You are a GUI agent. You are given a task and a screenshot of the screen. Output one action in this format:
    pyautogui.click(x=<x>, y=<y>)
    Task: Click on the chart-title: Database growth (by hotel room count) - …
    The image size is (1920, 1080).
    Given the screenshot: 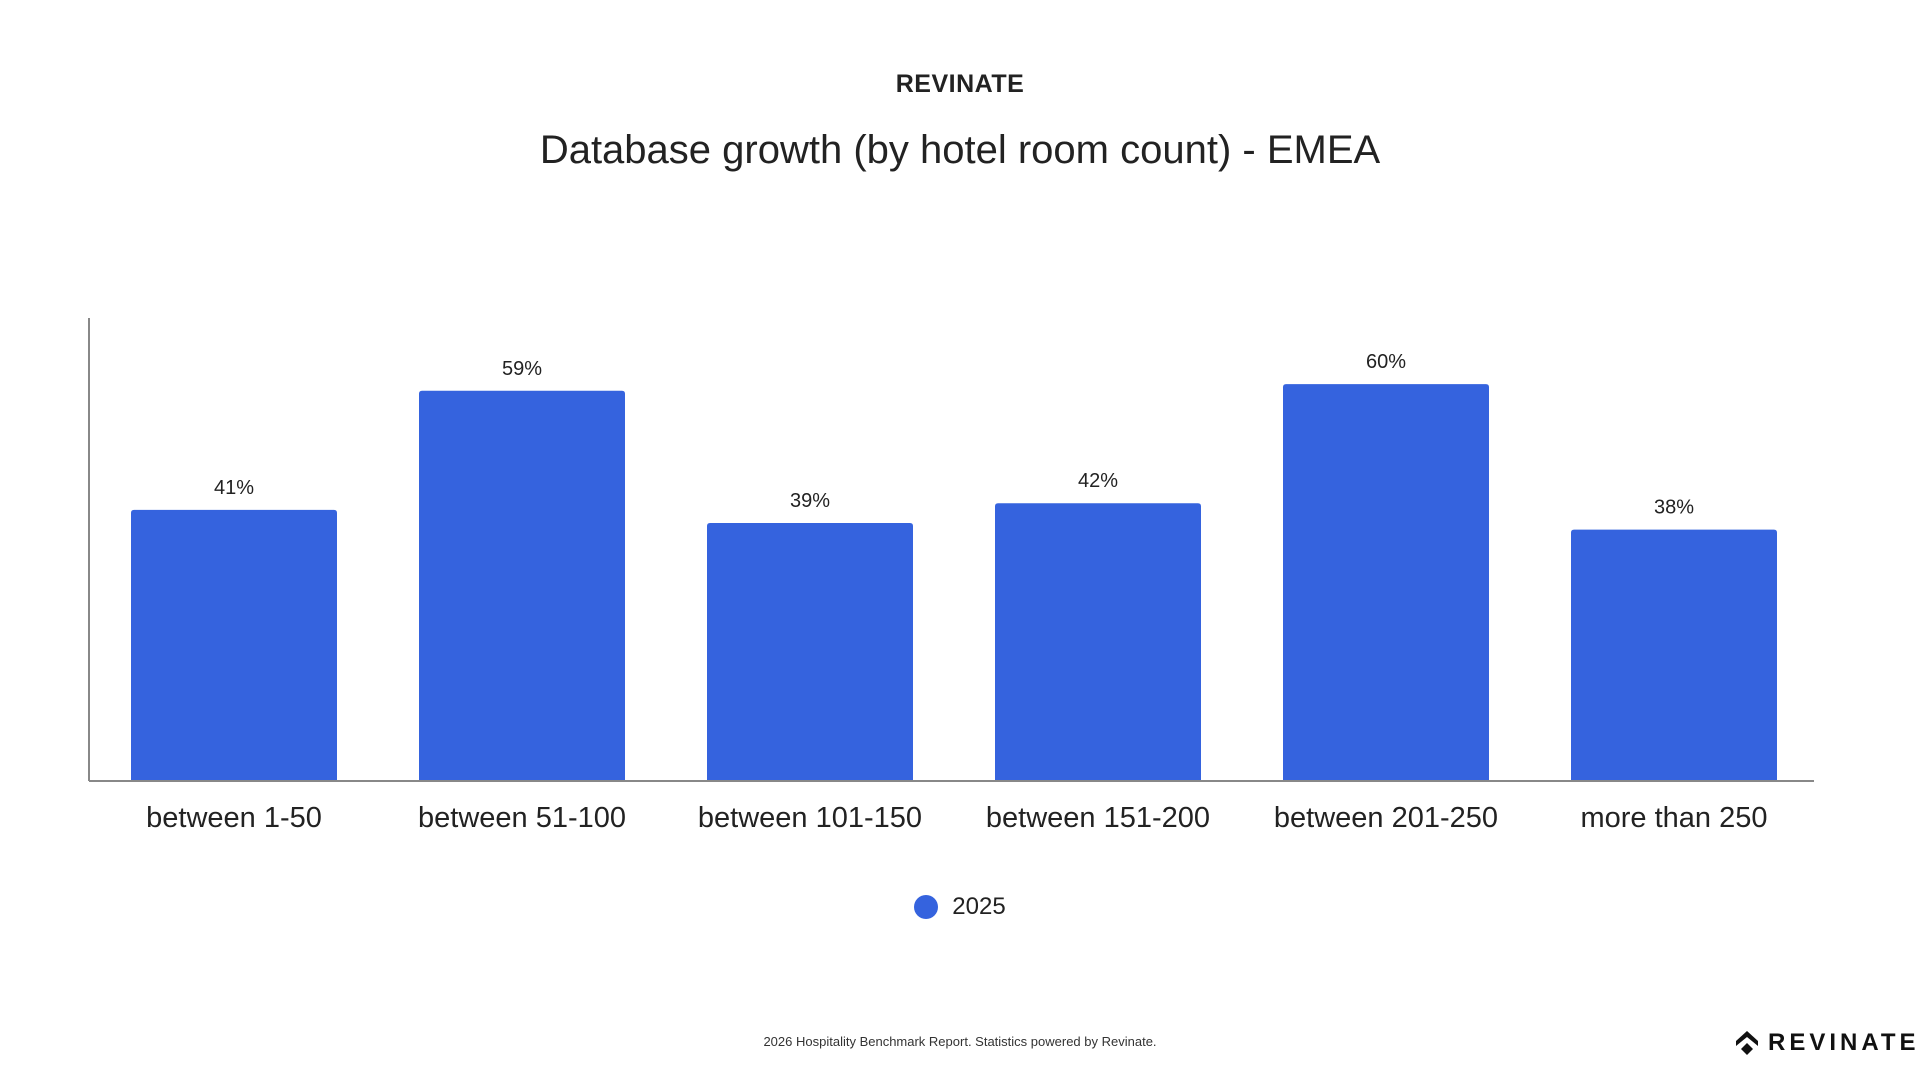 What is the action you would take?
    pyautogui.click(x=960, y=150)
    